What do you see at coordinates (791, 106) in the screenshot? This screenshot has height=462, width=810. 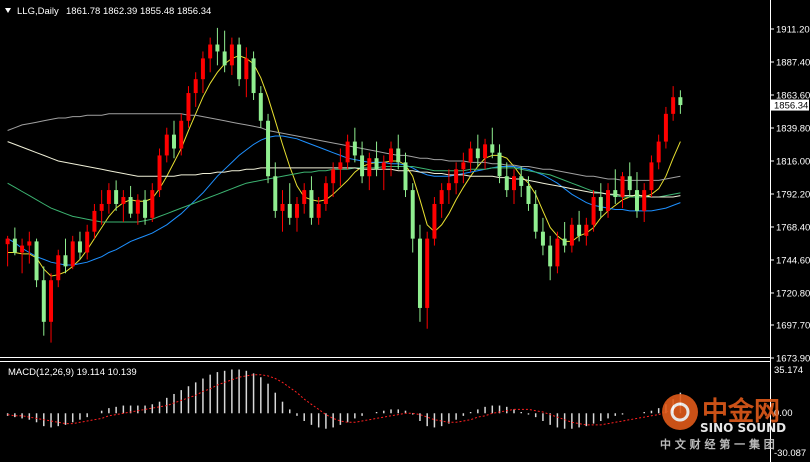 I see `current-price-label: 1856.34` at bounding box center [791, 106].